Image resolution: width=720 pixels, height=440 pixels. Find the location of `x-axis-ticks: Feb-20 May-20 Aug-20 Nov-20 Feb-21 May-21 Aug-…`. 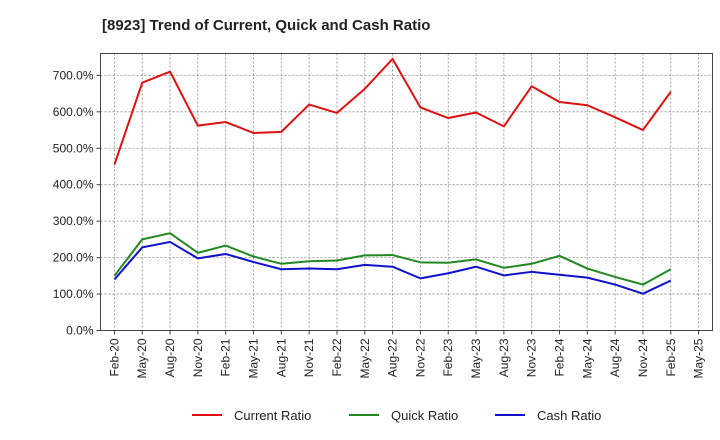

x-axis-ticks: Feb-20 May-20 Aug-20 Nov-20 Feb-21 May-21 Aug-… is located at coordinates (406, 354).